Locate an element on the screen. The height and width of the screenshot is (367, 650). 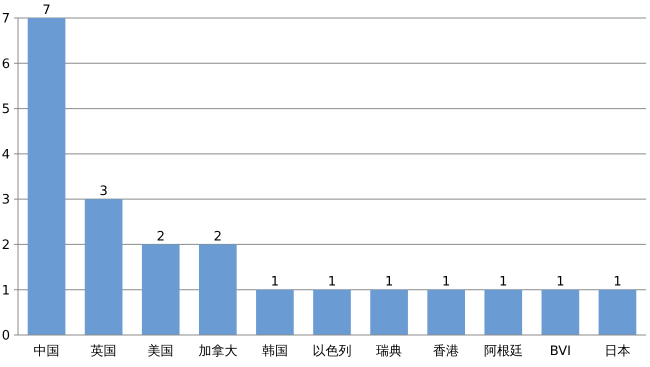
y-tick-label: 6 is located at coordinates (6, 64).